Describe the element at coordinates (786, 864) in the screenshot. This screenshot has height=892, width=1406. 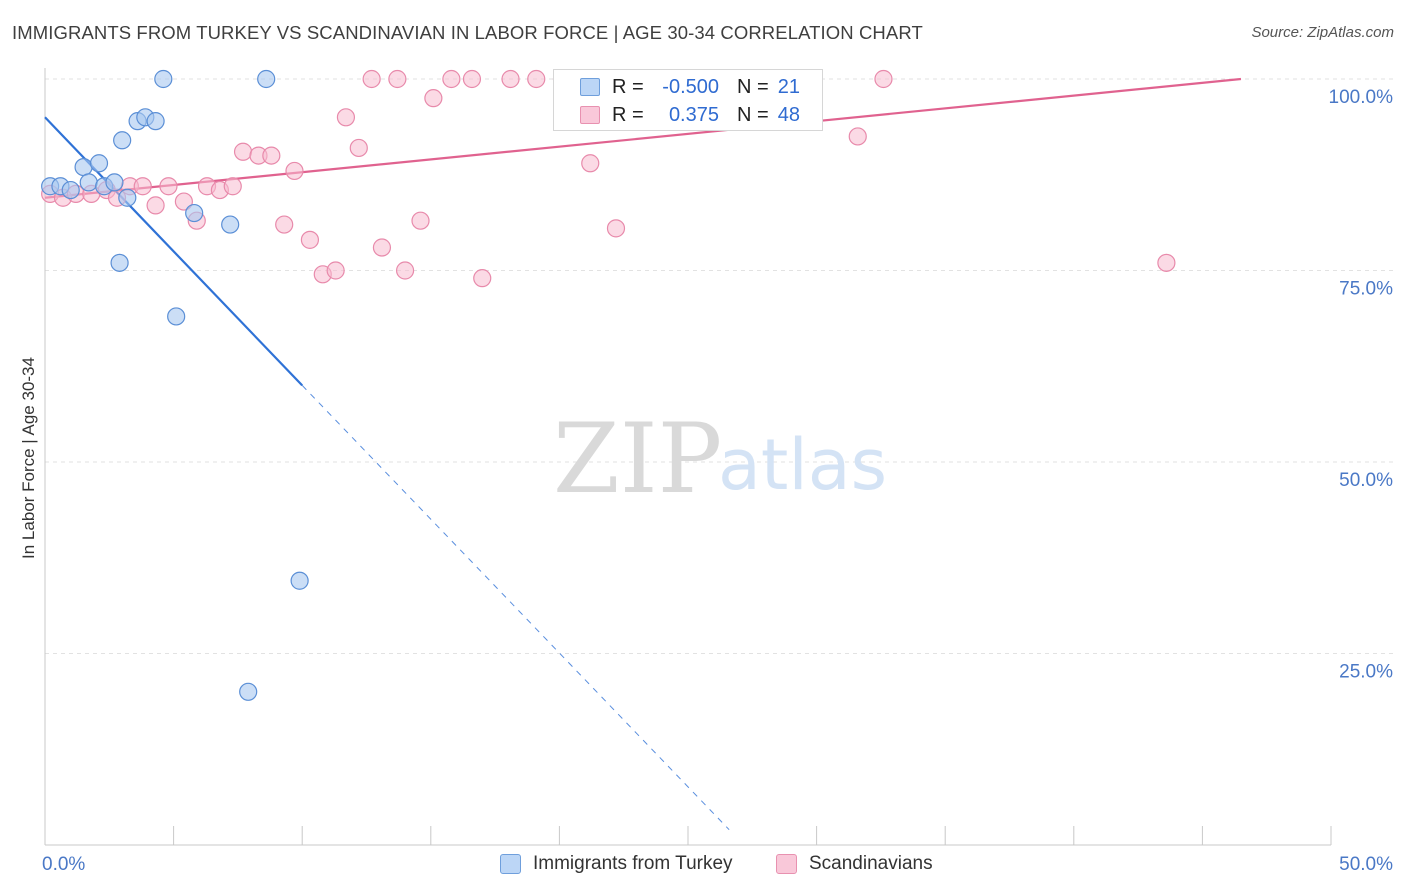
I see `series-swatch-scandinavians` at that location.